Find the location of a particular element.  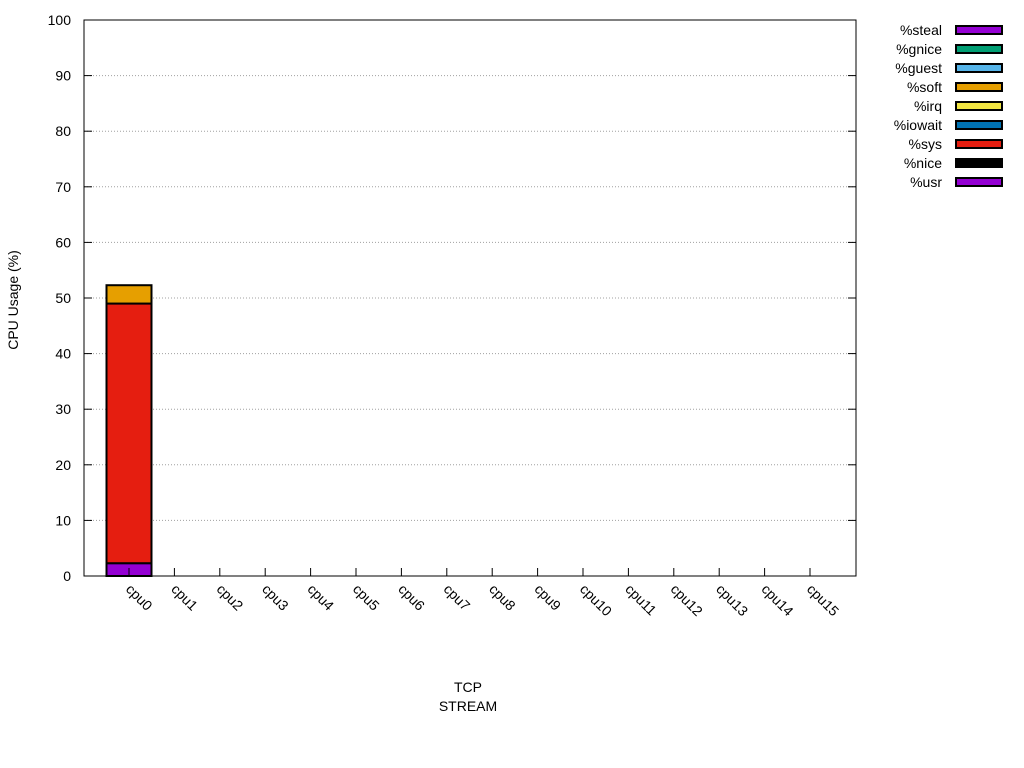

y-tick-label: 20 is located at coordinates (63, 465).